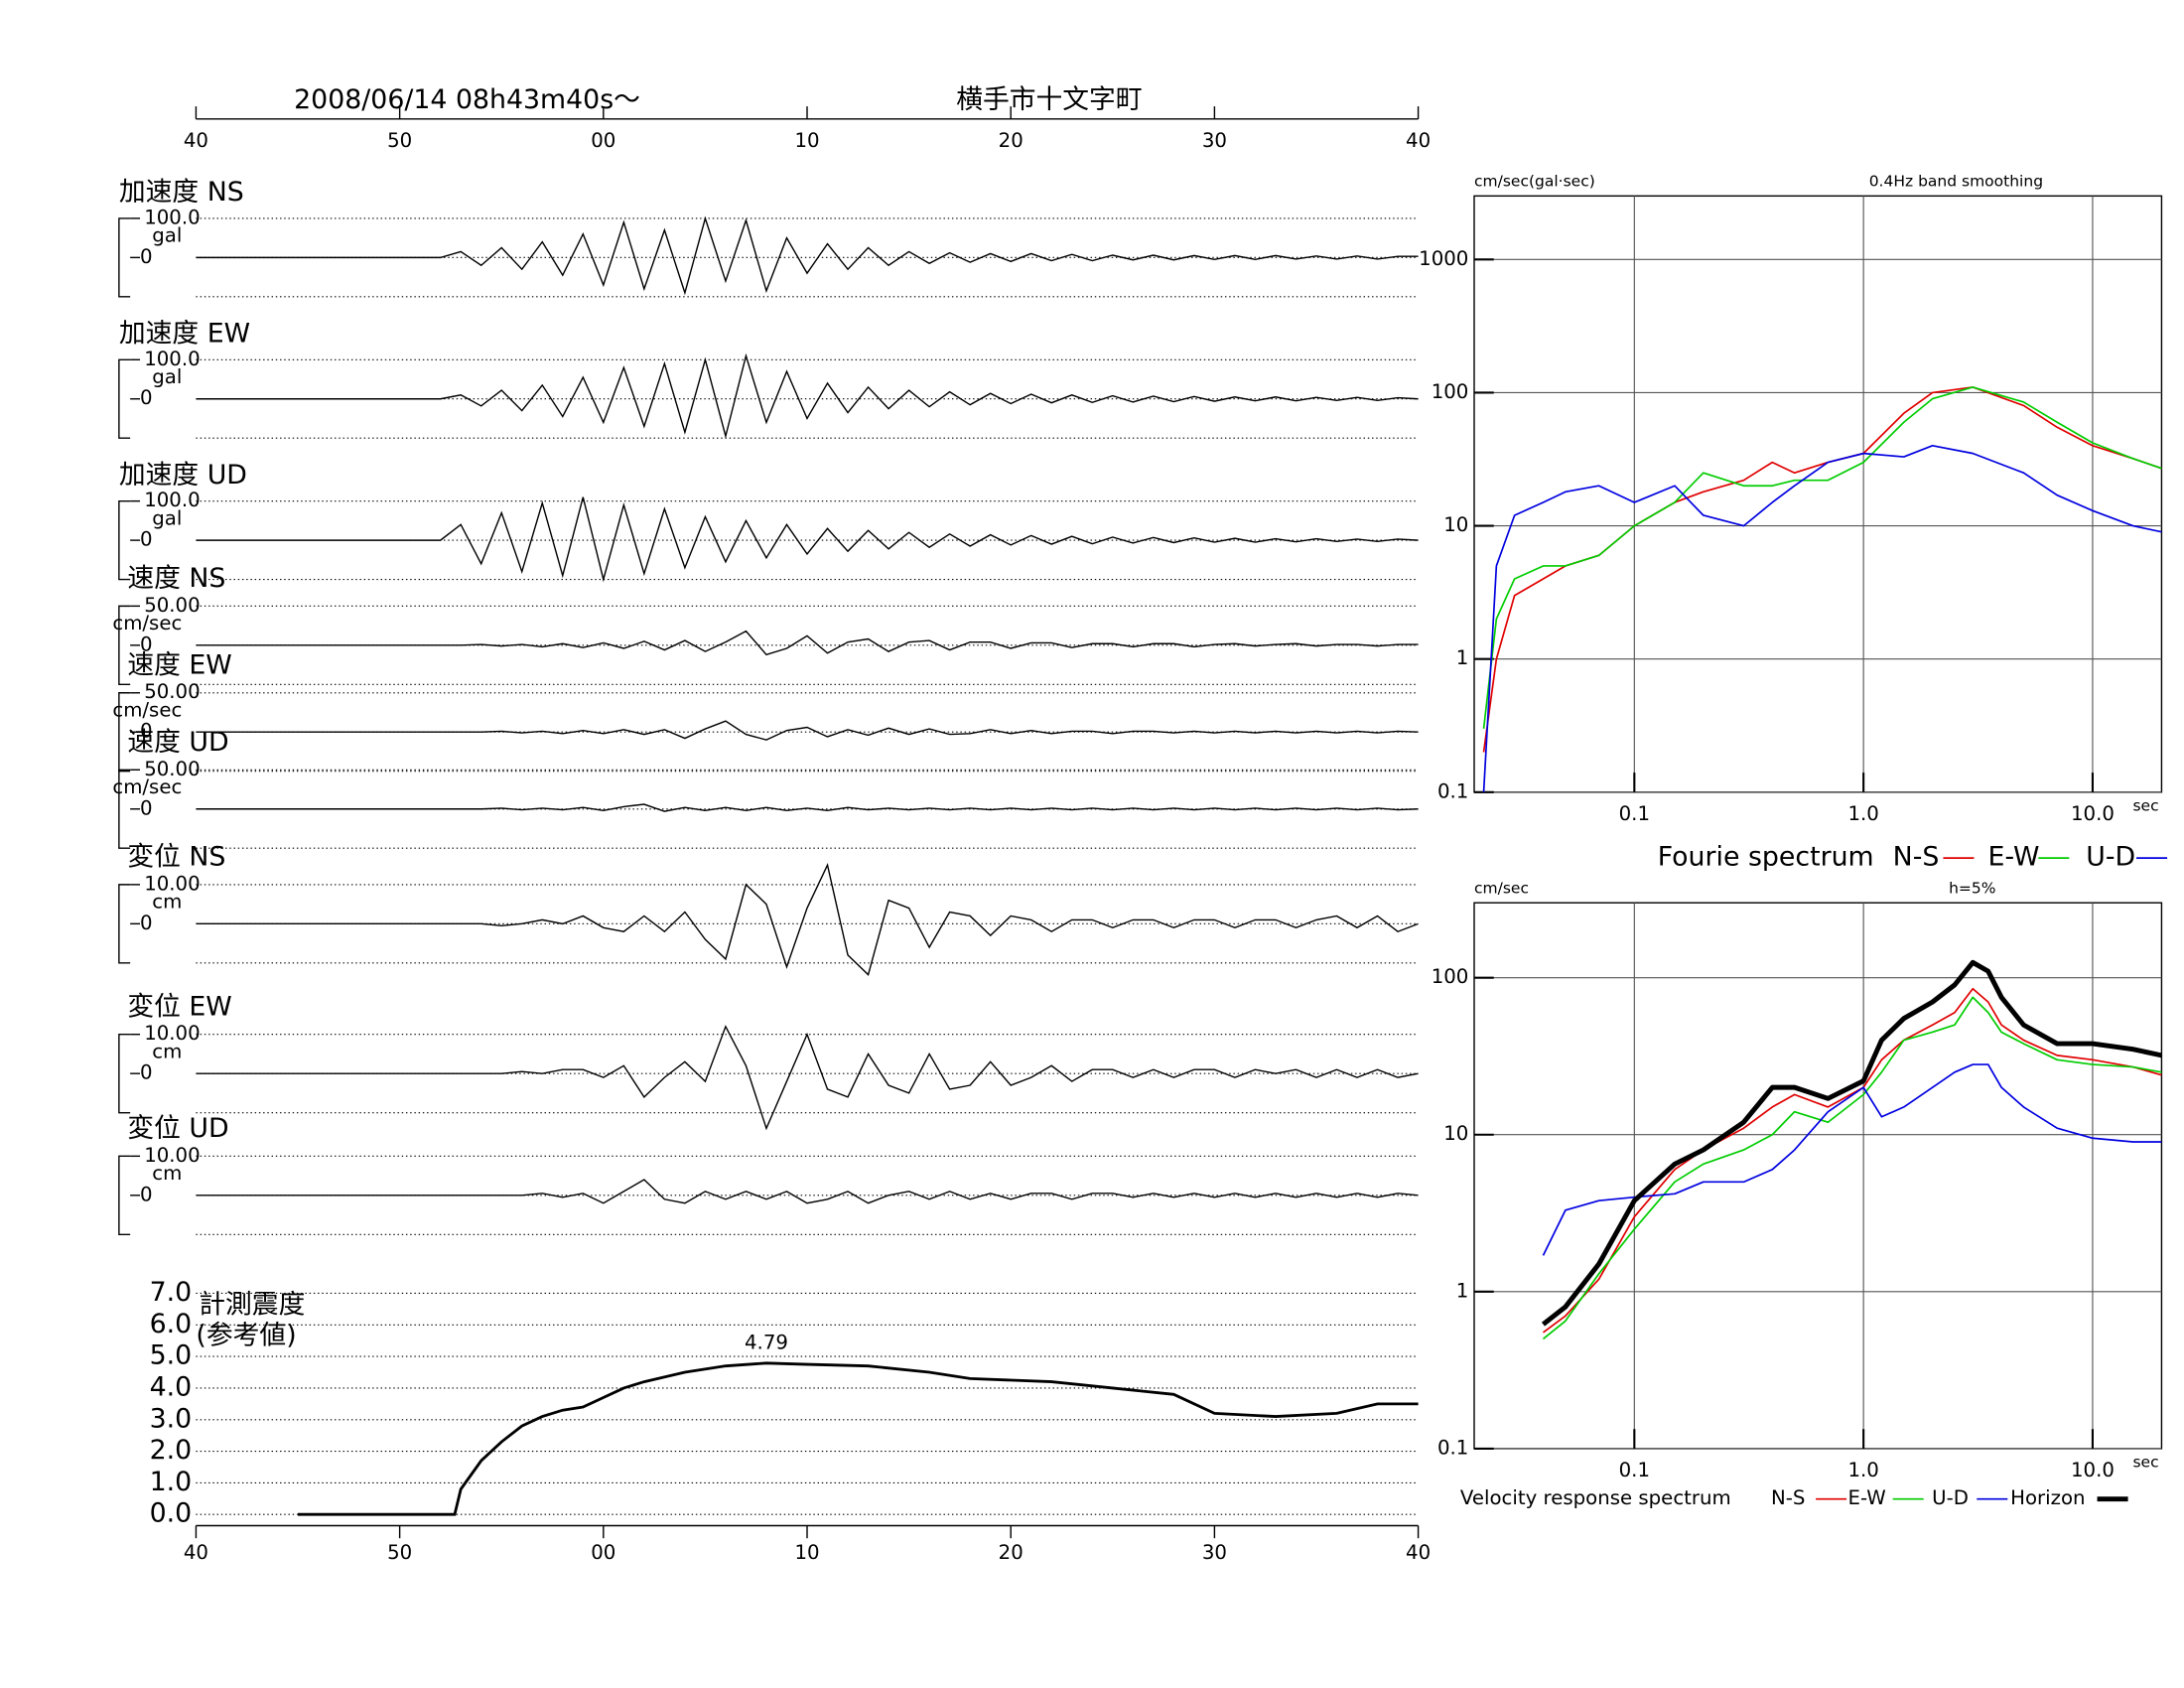 This screenshot has height=1688, width=2184. I want to click on intensity-line, so click(858, 1438).